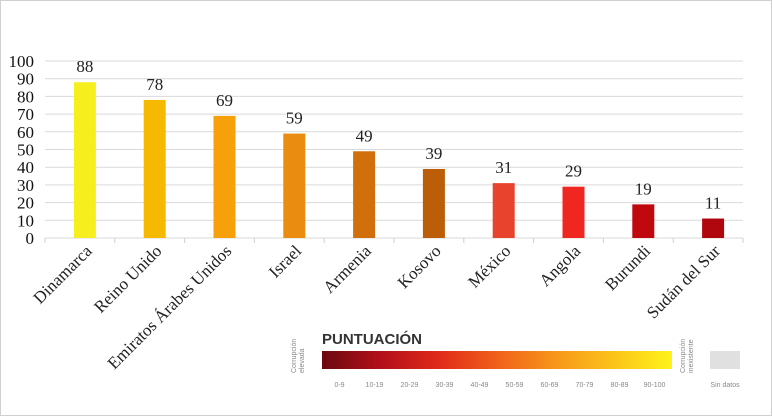 This screenshot has height=416, width=772. Describe the element at coordinates (25, 203) in the screenshot. I see `y-tick-label: 20` at that location.